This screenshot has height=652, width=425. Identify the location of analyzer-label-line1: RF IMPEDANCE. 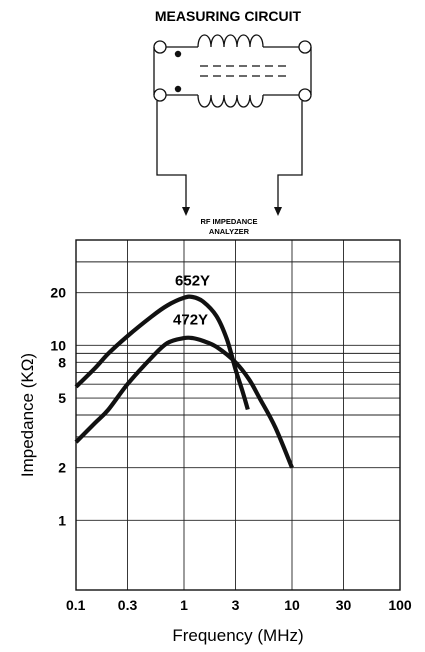
(228, 221).